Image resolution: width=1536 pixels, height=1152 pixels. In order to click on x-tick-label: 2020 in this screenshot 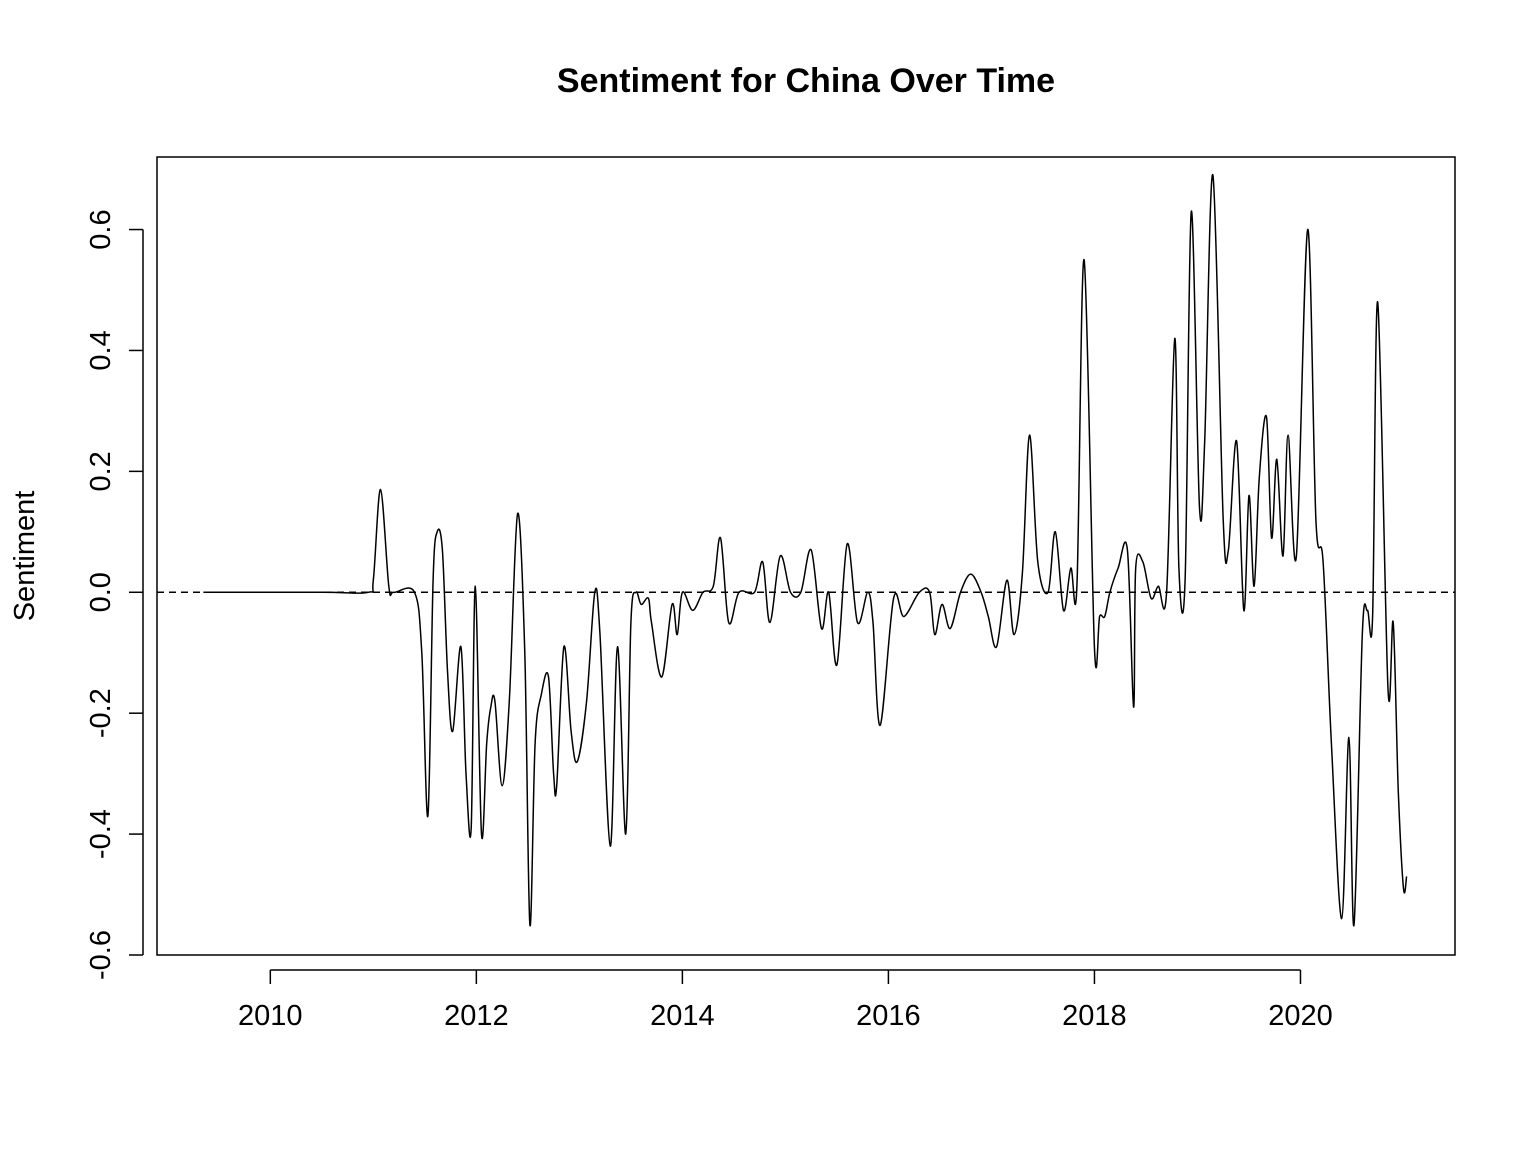, I will do `click(1300, 1016)`.